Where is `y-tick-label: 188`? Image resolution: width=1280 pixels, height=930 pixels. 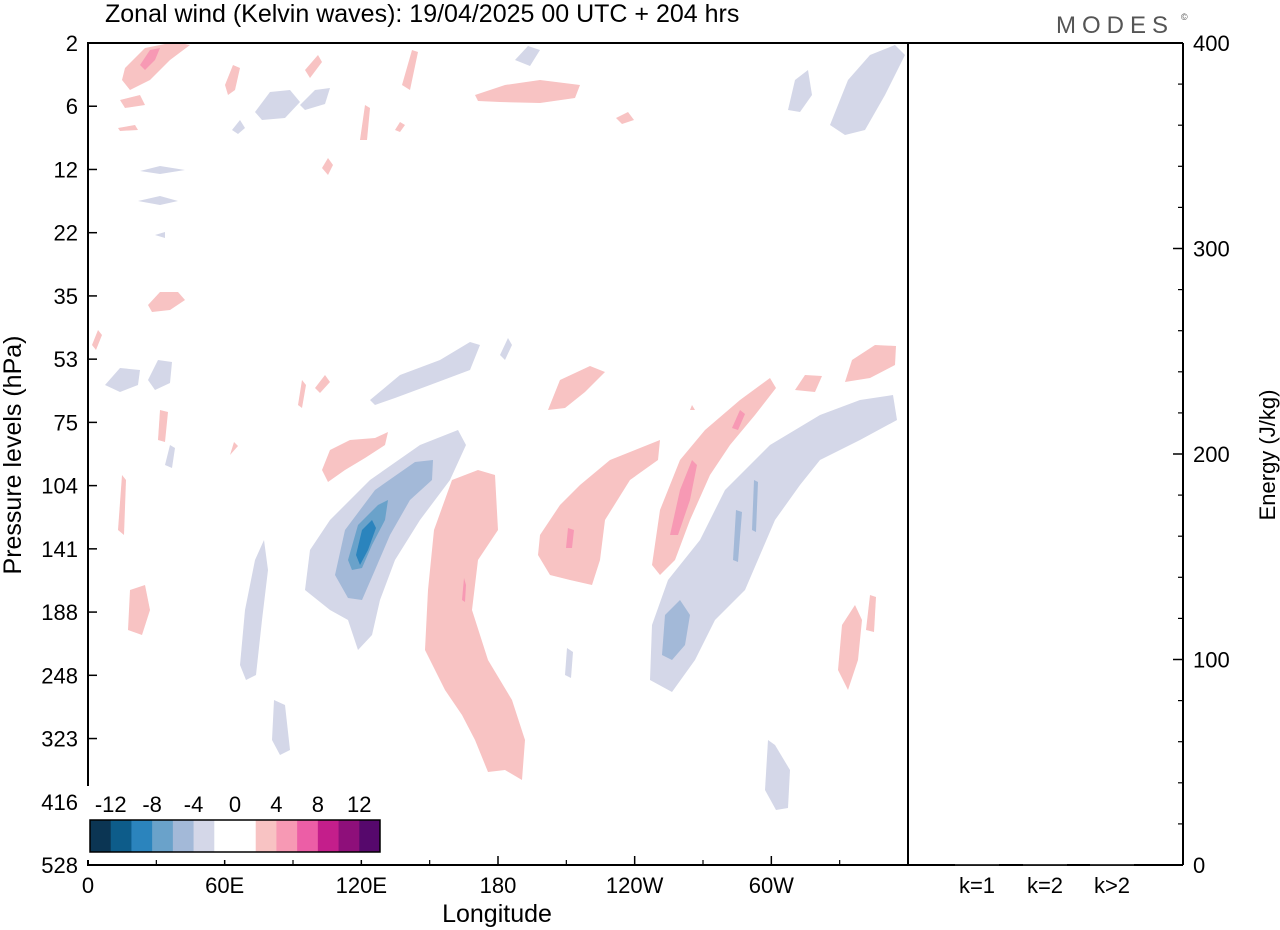 y-tick-label: 188 is located at coordinates (59, 612).